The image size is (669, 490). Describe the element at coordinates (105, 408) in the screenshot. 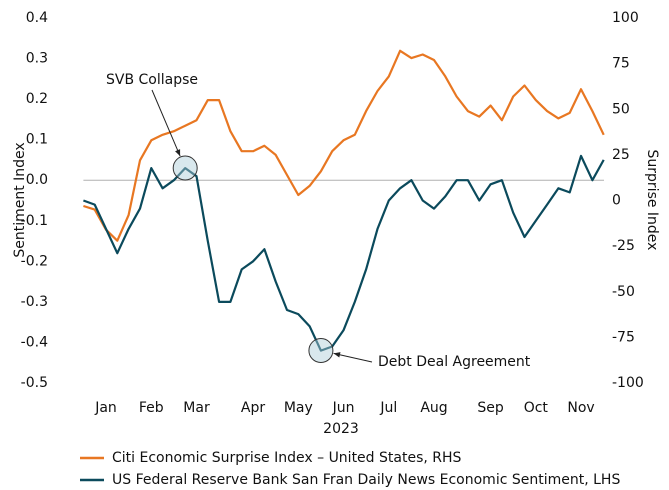

I see `x-tick-label: Jan` at that location.